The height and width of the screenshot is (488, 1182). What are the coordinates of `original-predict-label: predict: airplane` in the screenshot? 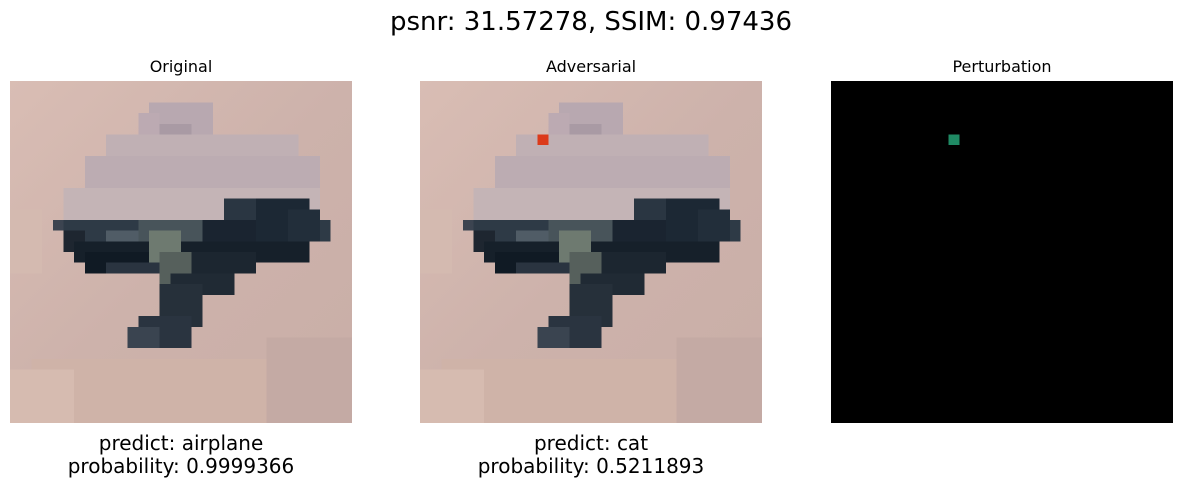 It's located at (181, 443).